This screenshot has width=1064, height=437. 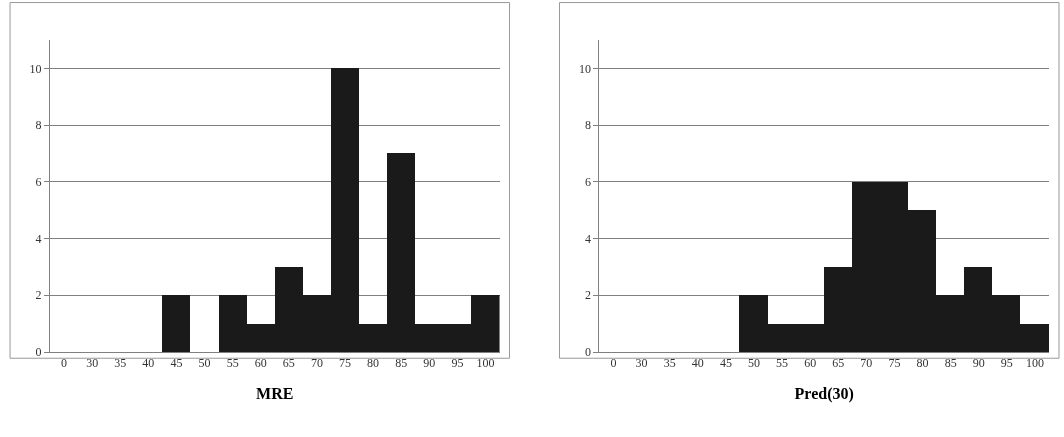 I want to click on x-axis-title: Pred(30), so click(x=824, y=394).